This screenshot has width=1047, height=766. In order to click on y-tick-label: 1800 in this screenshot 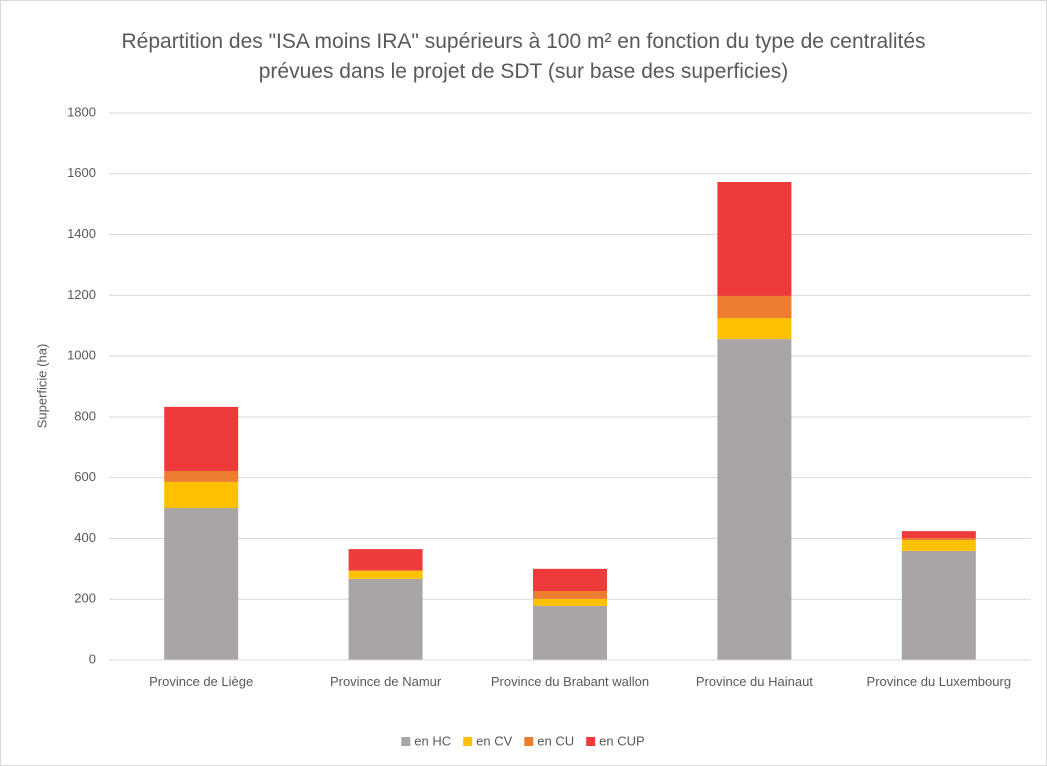, I will do `click(81, 111)`.